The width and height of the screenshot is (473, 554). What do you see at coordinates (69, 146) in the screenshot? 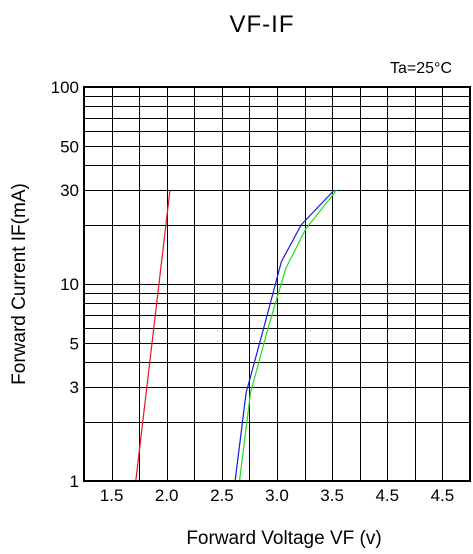
I see `y-tick-label: 50` at bounding box center [69, 146].